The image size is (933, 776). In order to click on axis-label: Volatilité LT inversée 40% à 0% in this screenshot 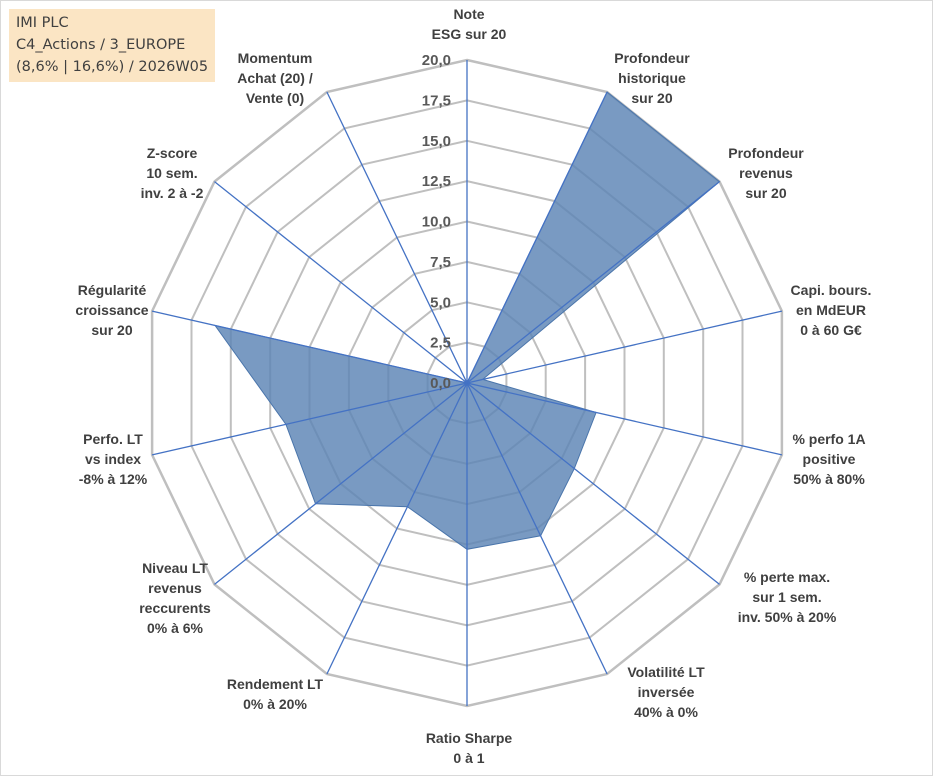, I will do `click(666, 692)`.